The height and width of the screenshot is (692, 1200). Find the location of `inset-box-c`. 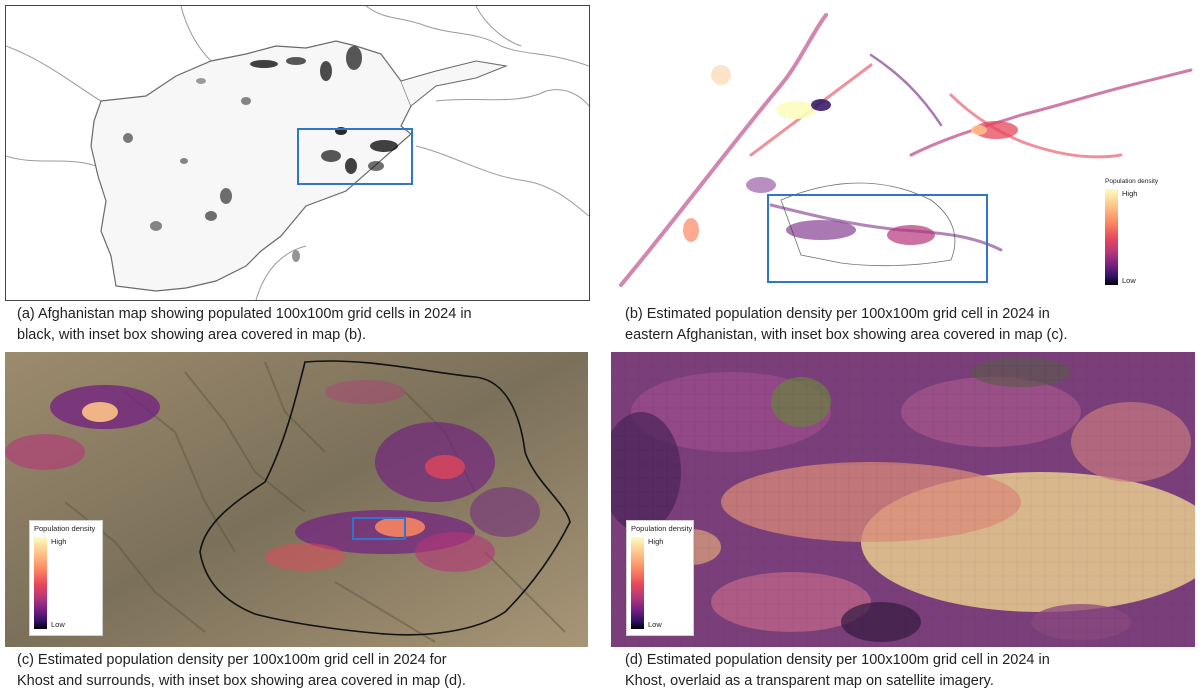

inset-box-c is located at coordinates (877, 238).